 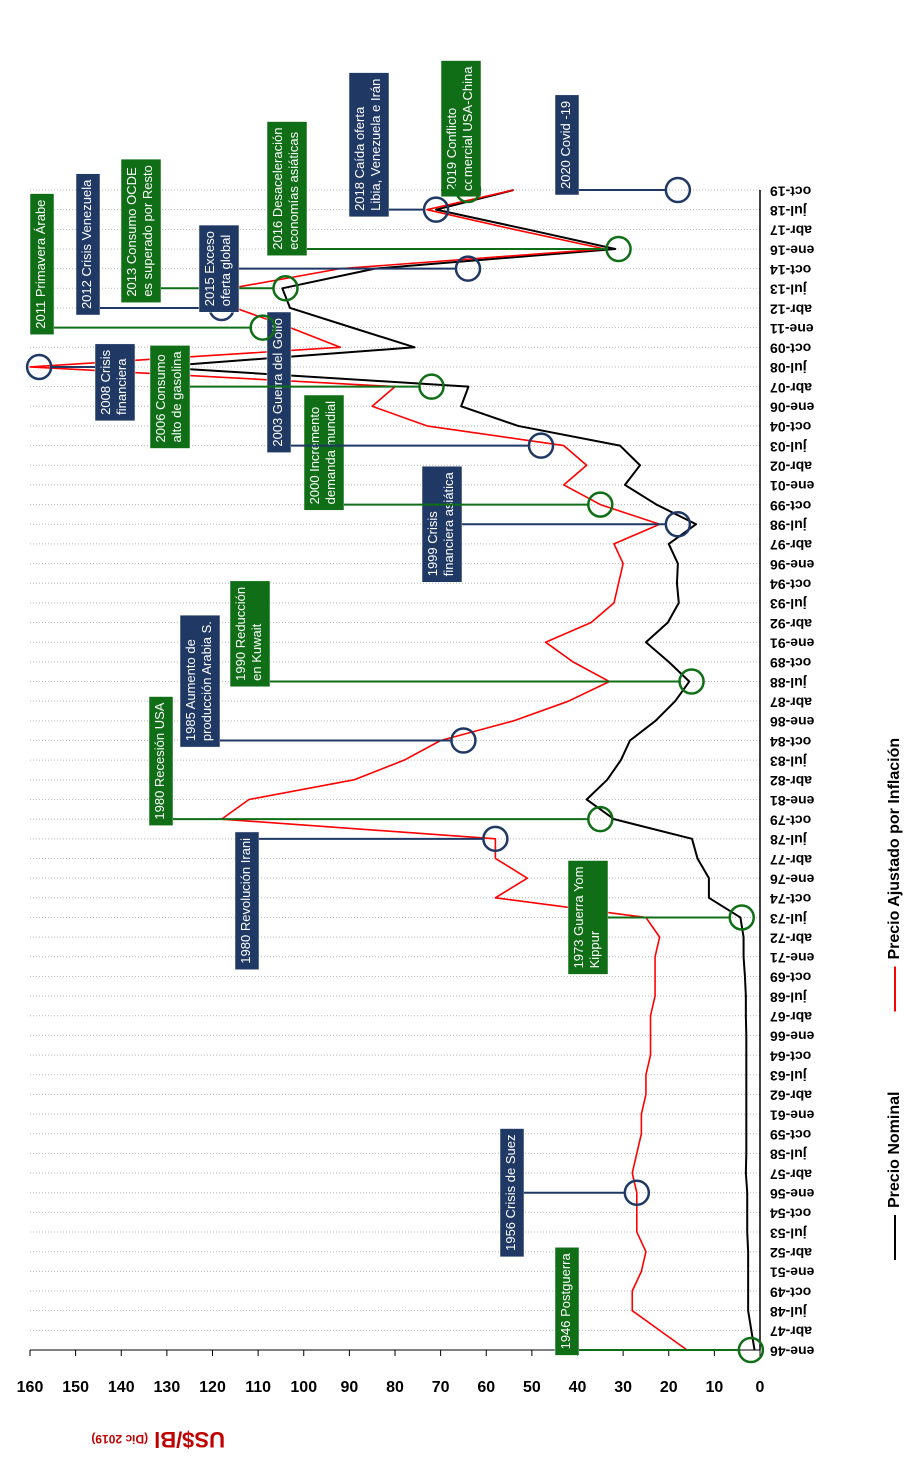 I want to click on x-tick-label: jul-88, so click(x=789, y=683).